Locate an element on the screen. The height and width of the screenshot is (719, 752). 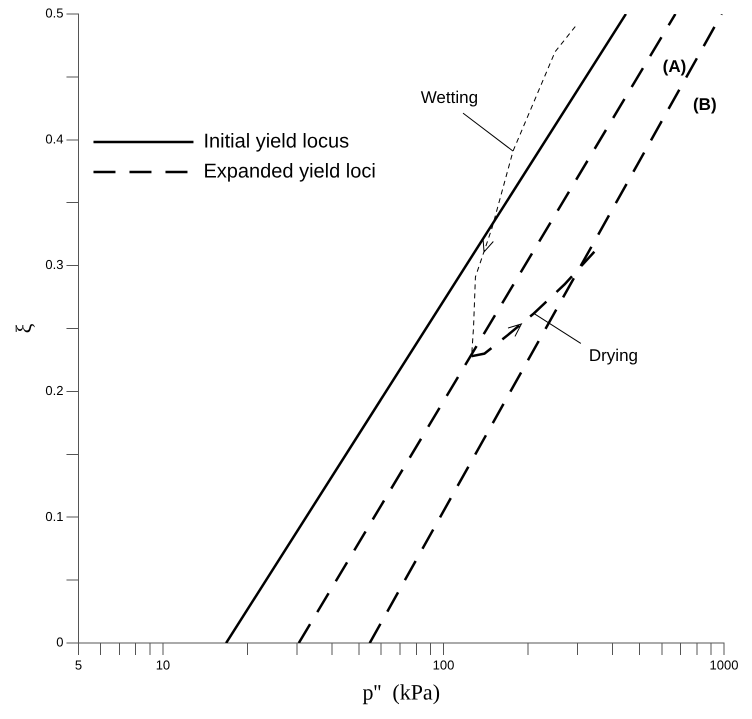
annotation: (B) is located at coordinates (705, 104).